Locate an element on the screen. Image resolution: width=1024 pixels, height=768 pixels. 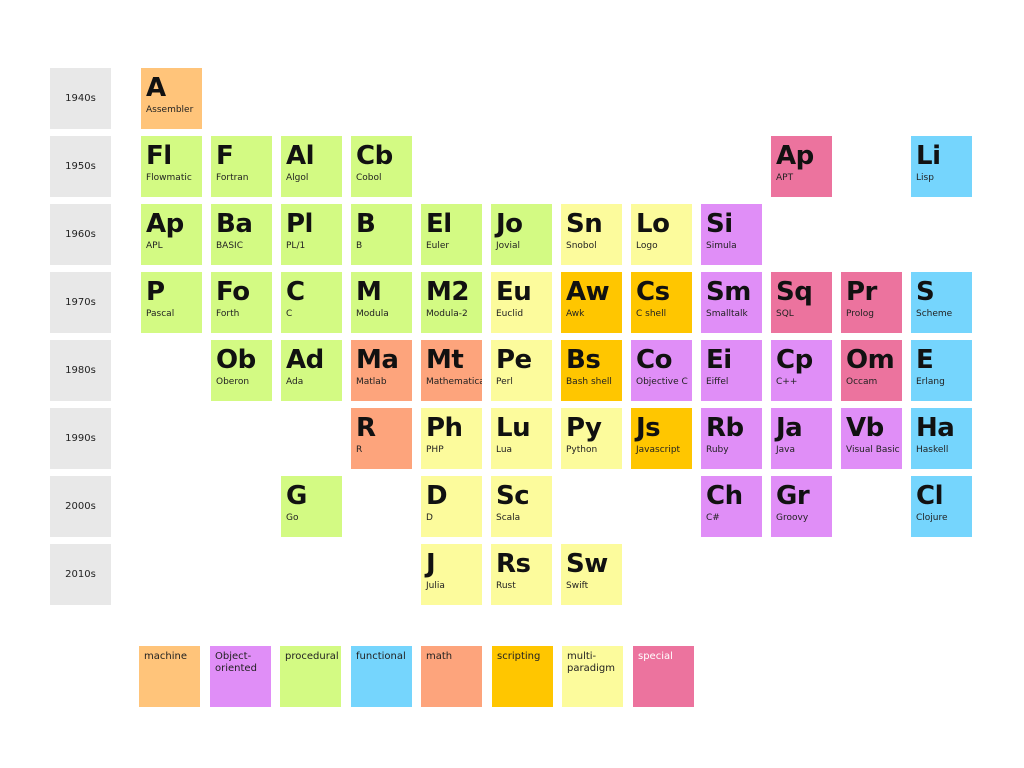
language-symbol: G is located at coordinates (296, 496).